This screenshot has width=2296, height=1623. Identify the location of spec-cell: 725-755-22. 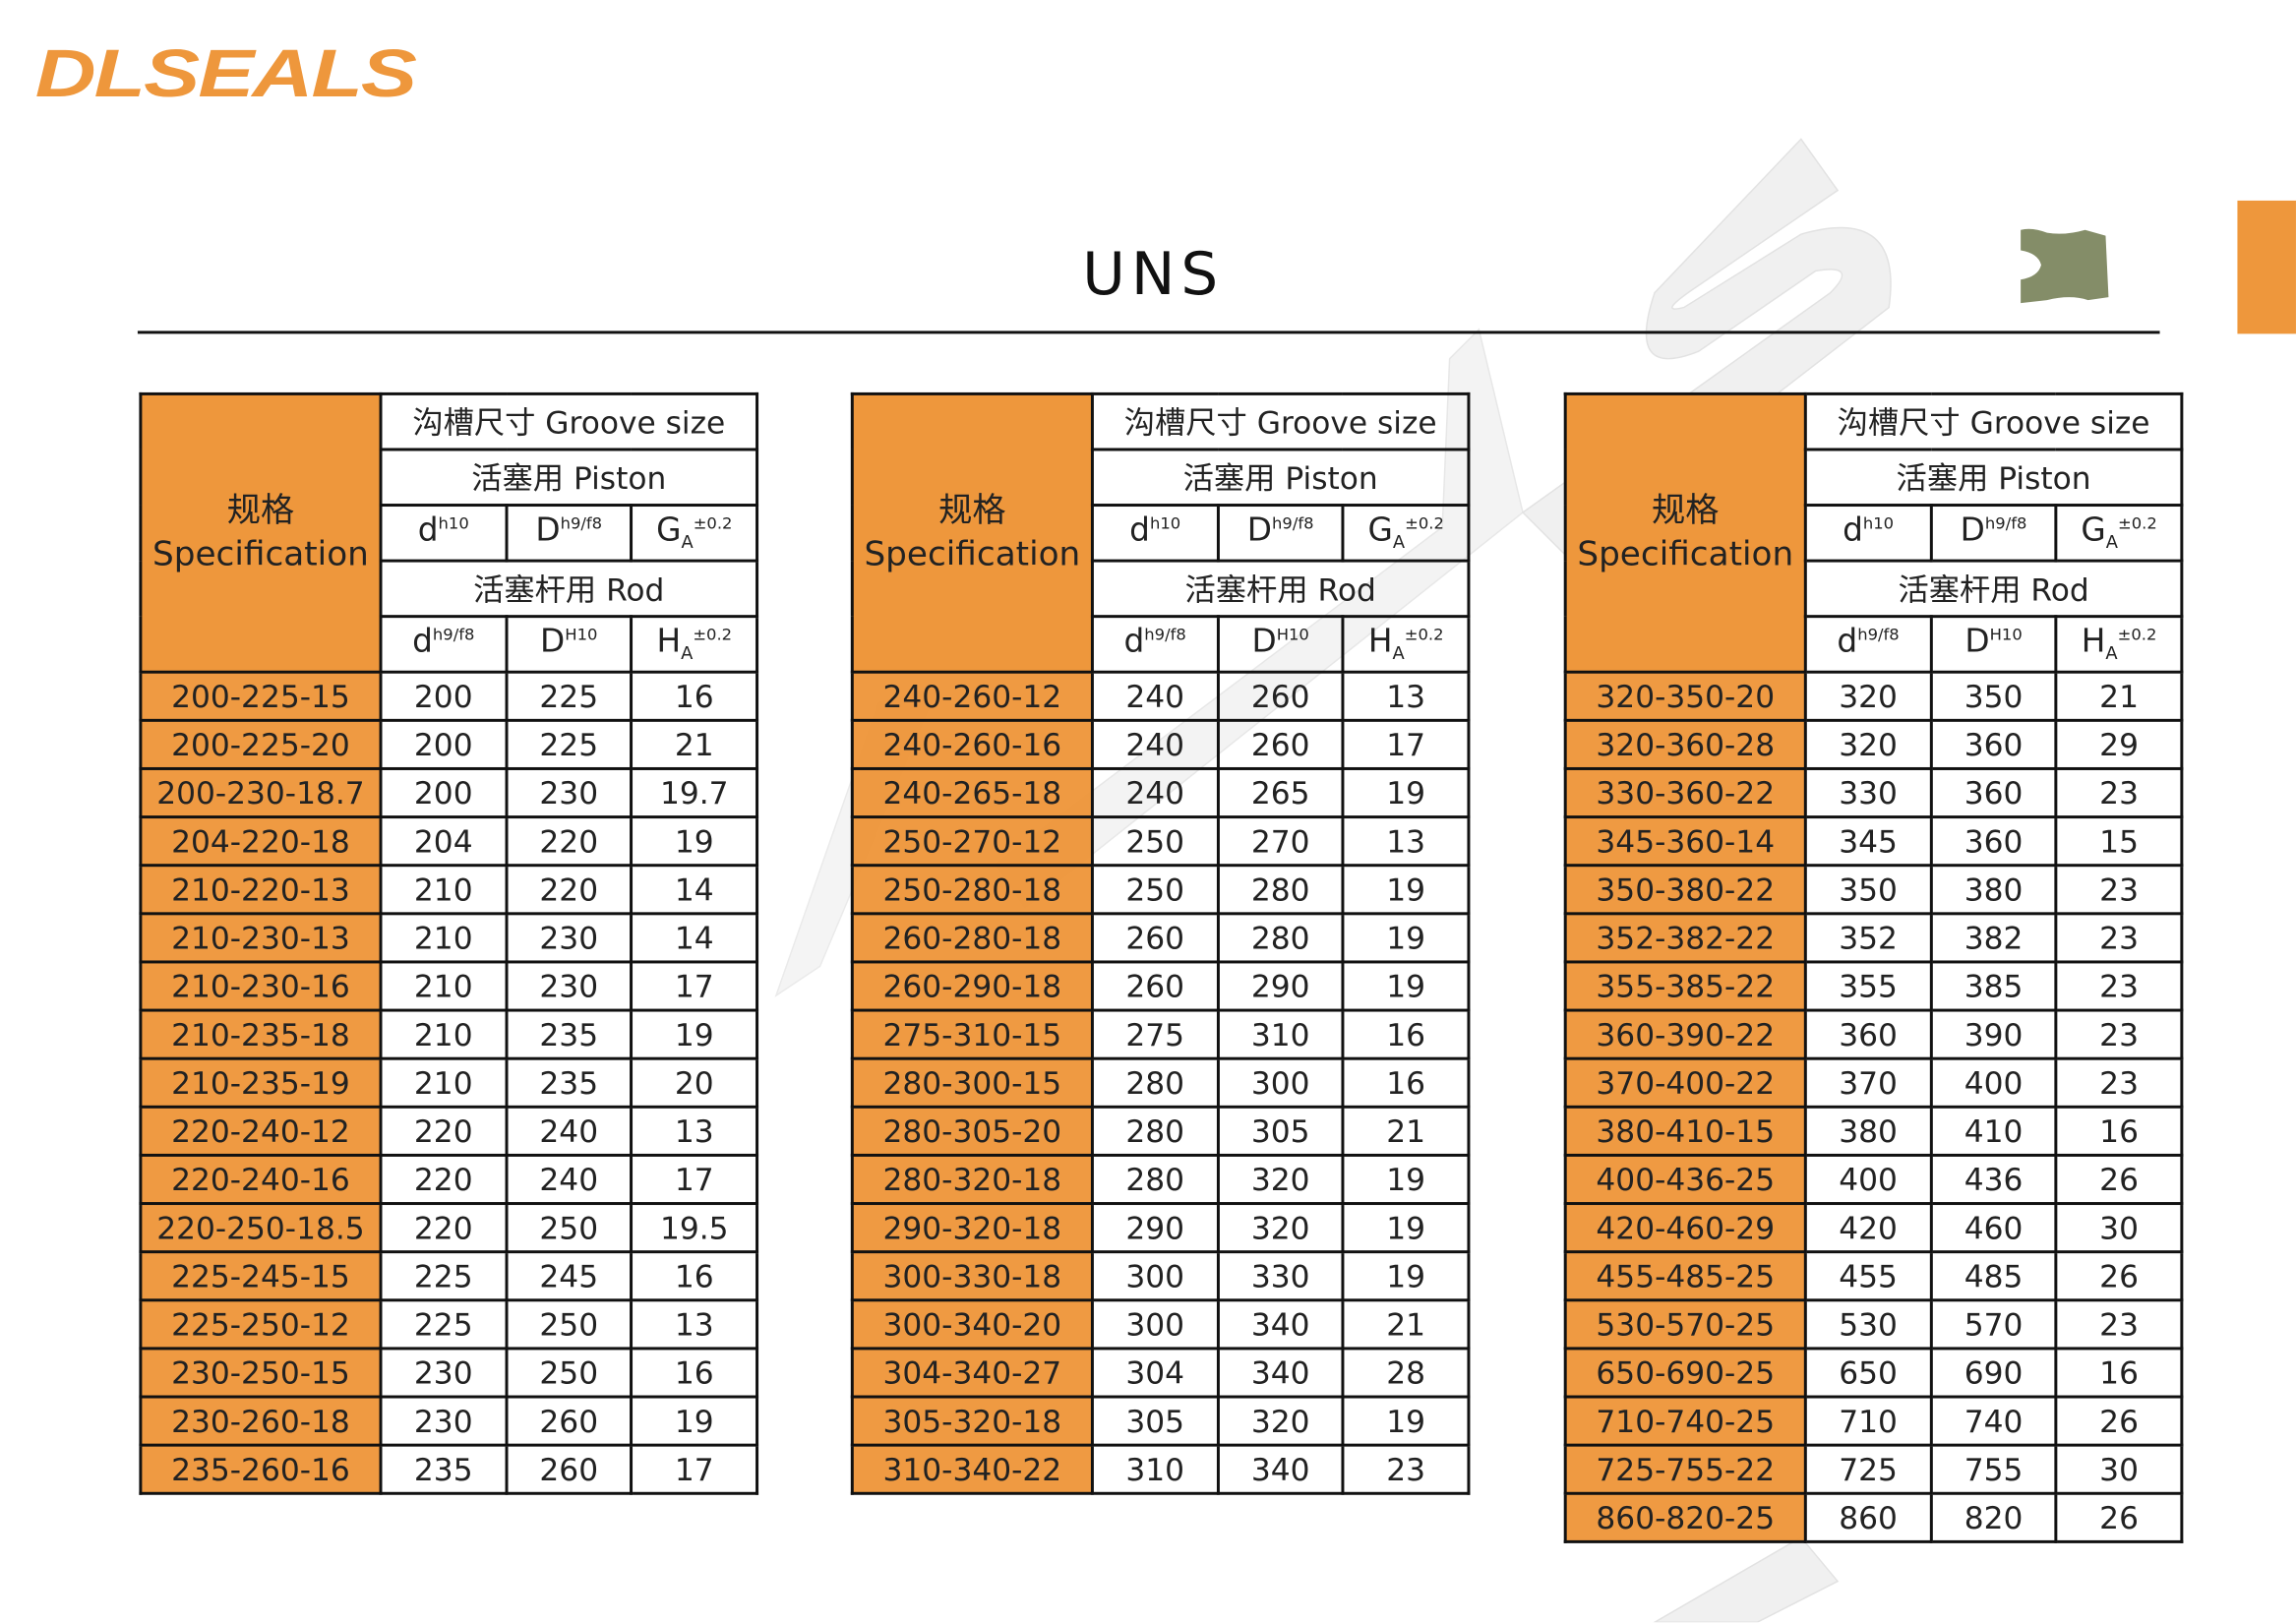
(1685, 1469).